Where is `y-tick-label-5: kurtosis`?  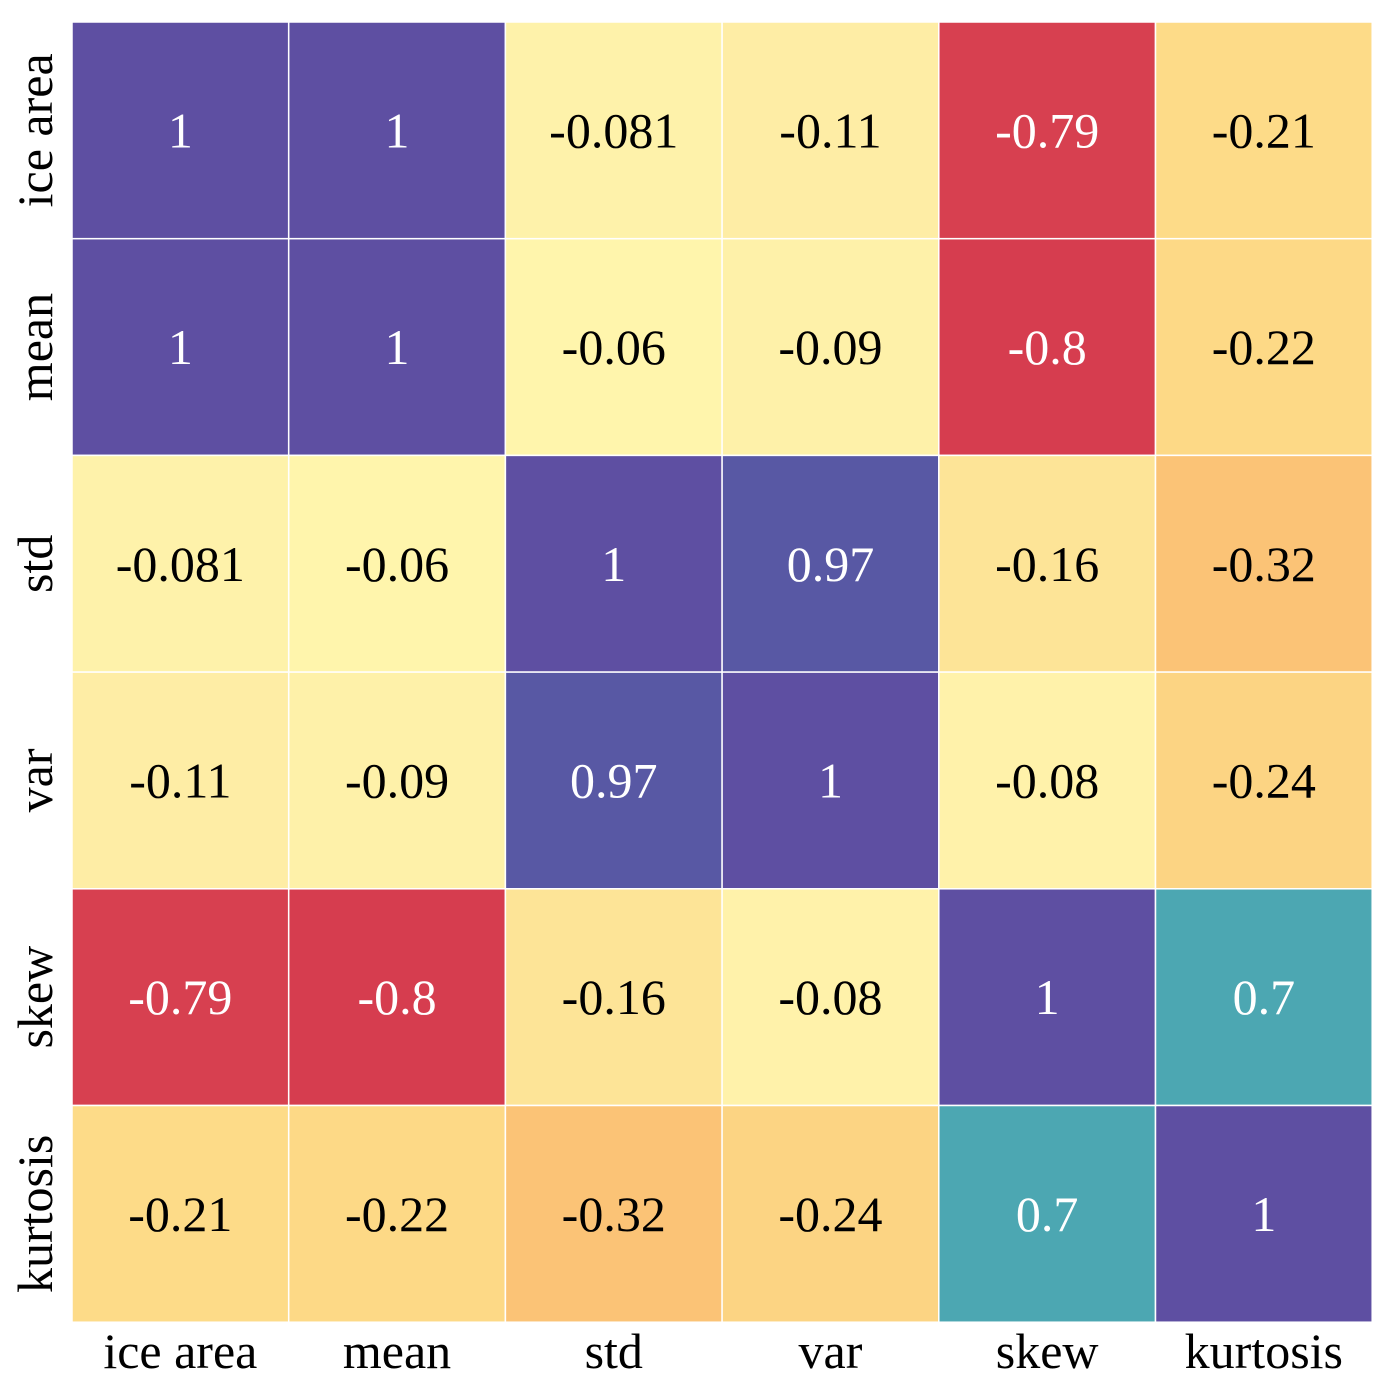
y-tick-label-5: kurtosis is located at coordinates (35, 1214).